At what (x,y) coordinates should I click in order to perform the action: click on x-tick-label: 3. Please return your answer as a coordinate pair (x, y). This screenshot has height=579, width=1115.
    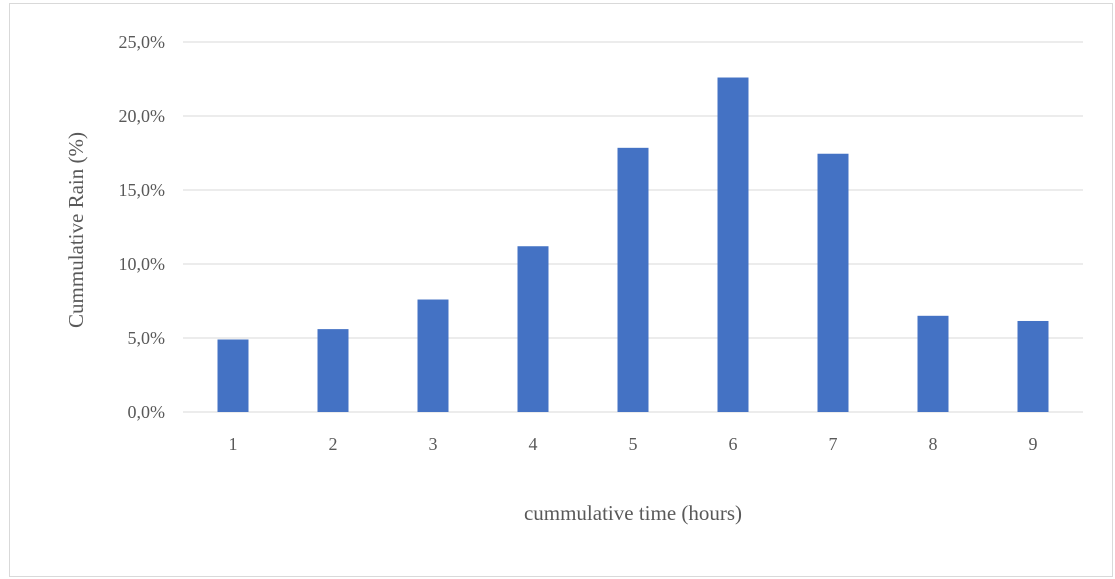
    Looking at the image, I should click on (433, 444).